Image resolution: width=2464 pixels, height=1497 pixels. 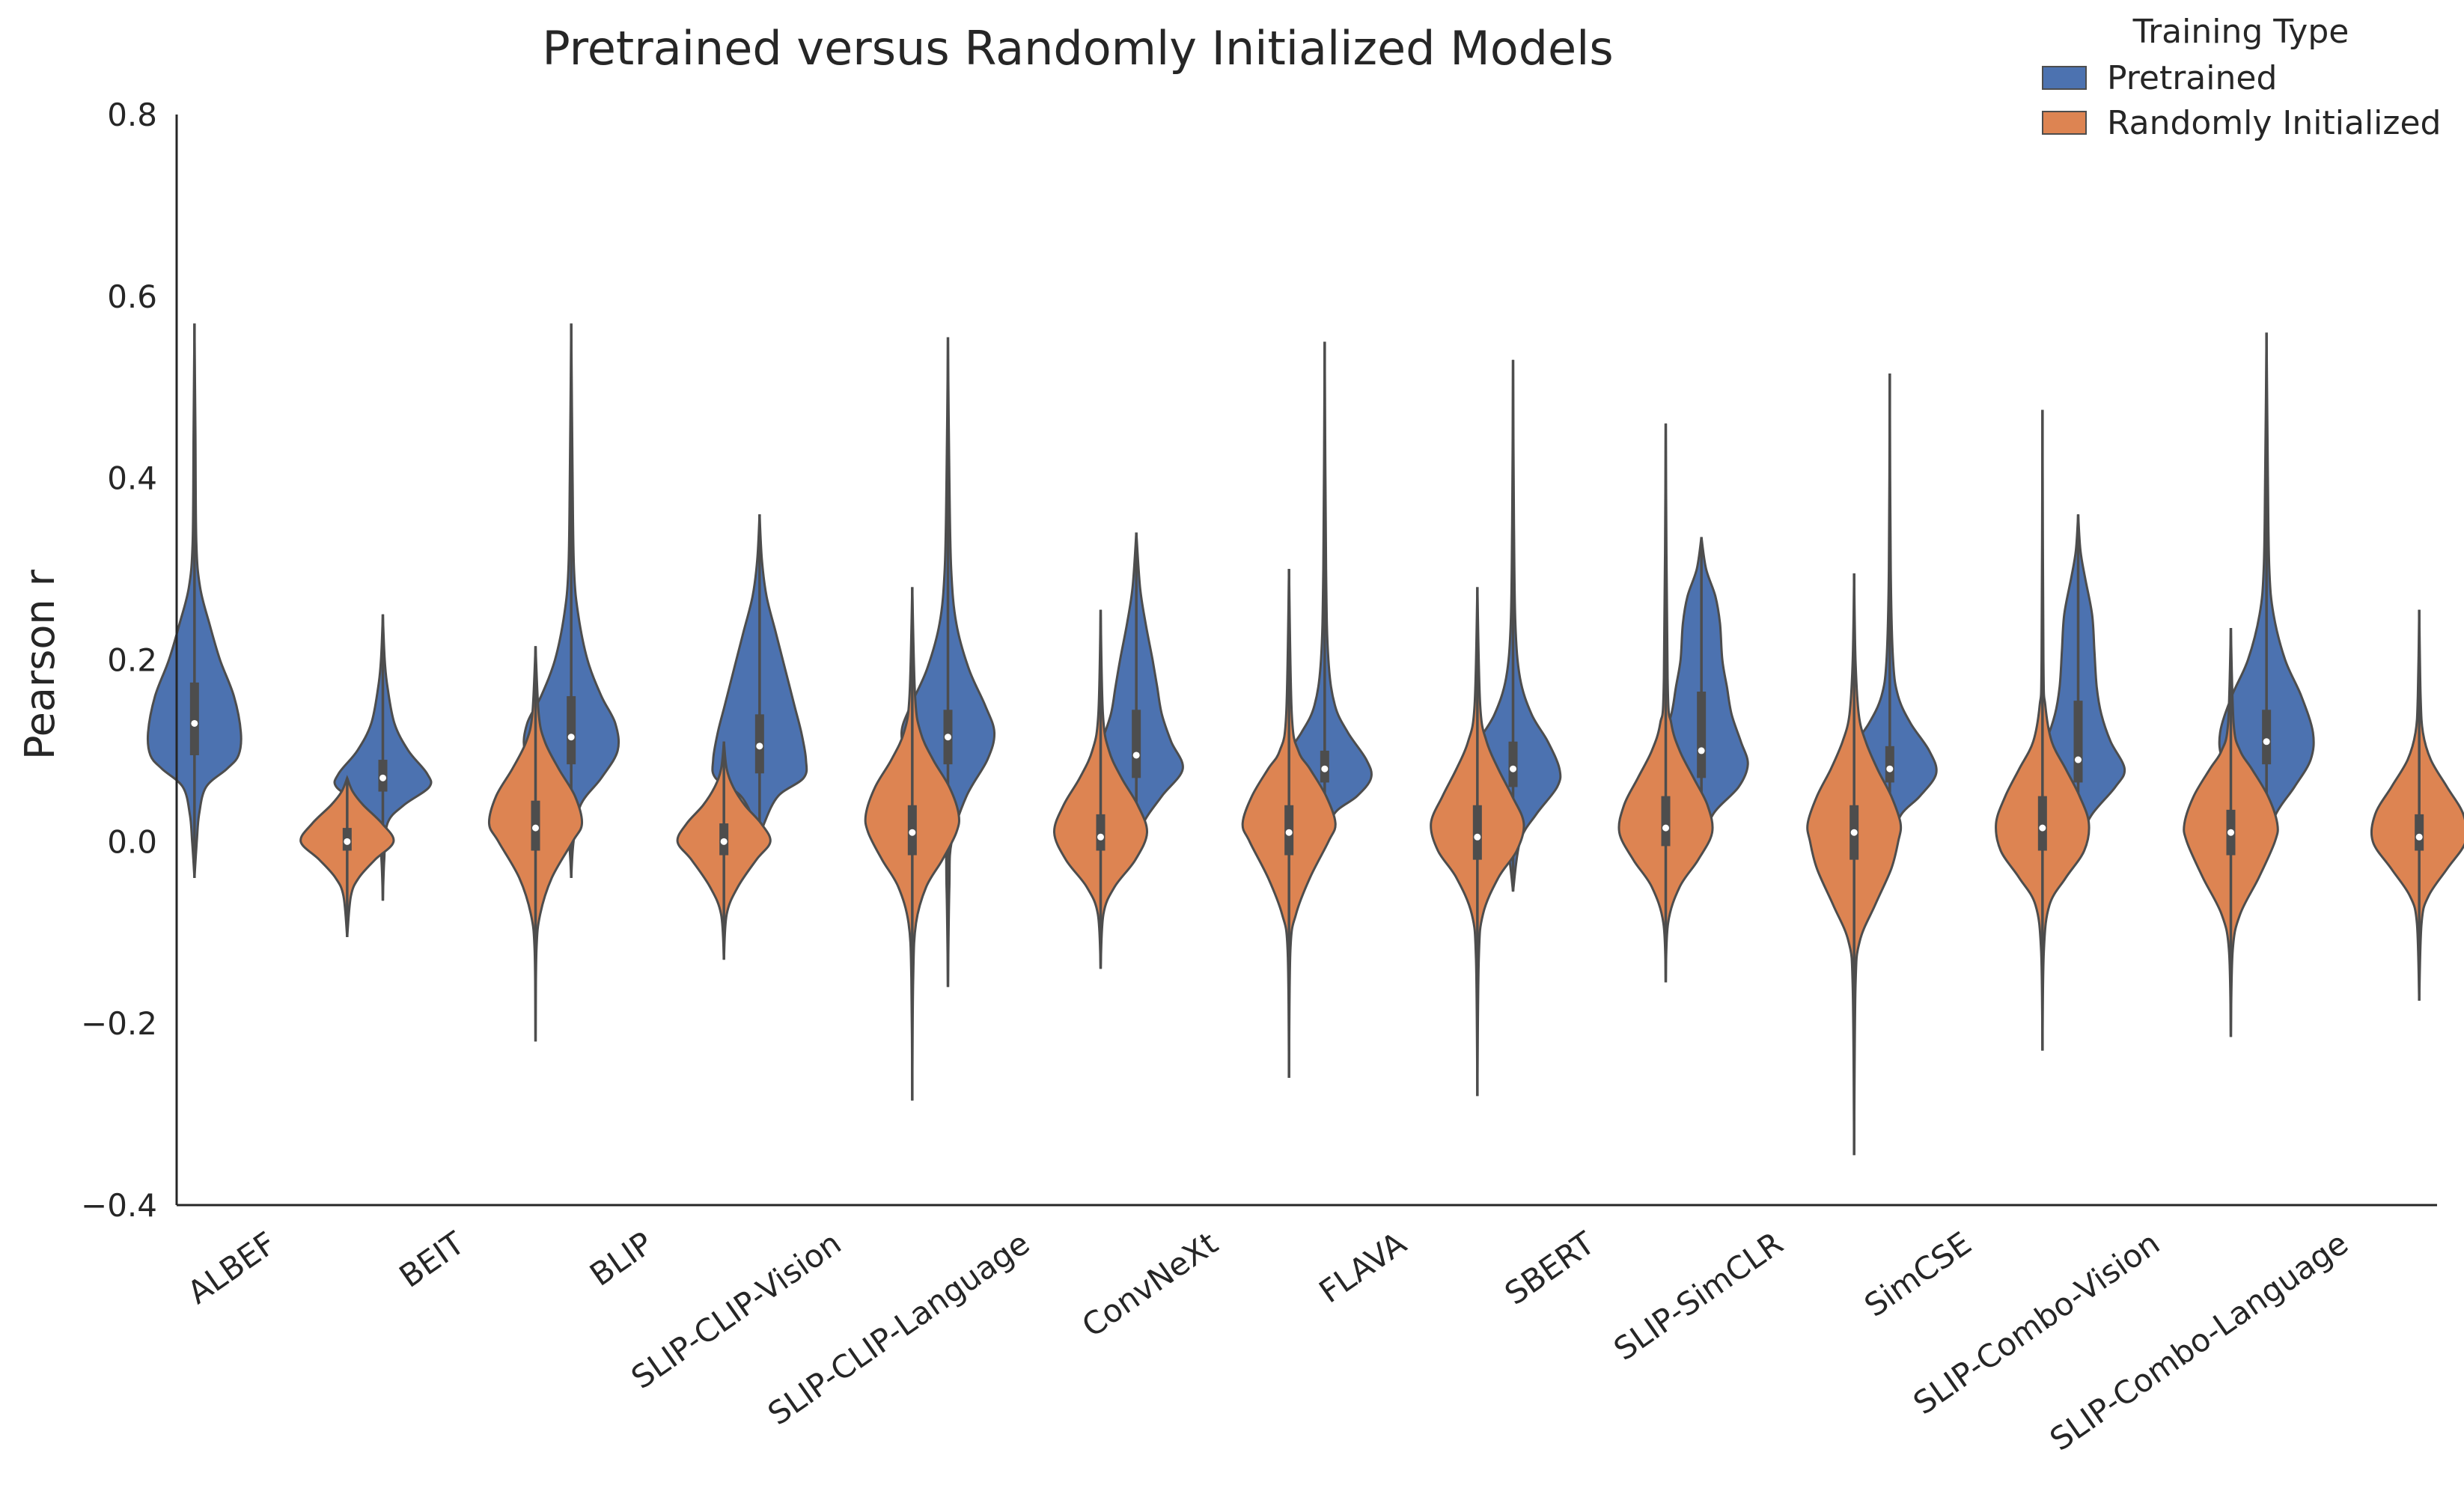 I want to click on y-tick-label: 0.4, so click(x=132, y=479).